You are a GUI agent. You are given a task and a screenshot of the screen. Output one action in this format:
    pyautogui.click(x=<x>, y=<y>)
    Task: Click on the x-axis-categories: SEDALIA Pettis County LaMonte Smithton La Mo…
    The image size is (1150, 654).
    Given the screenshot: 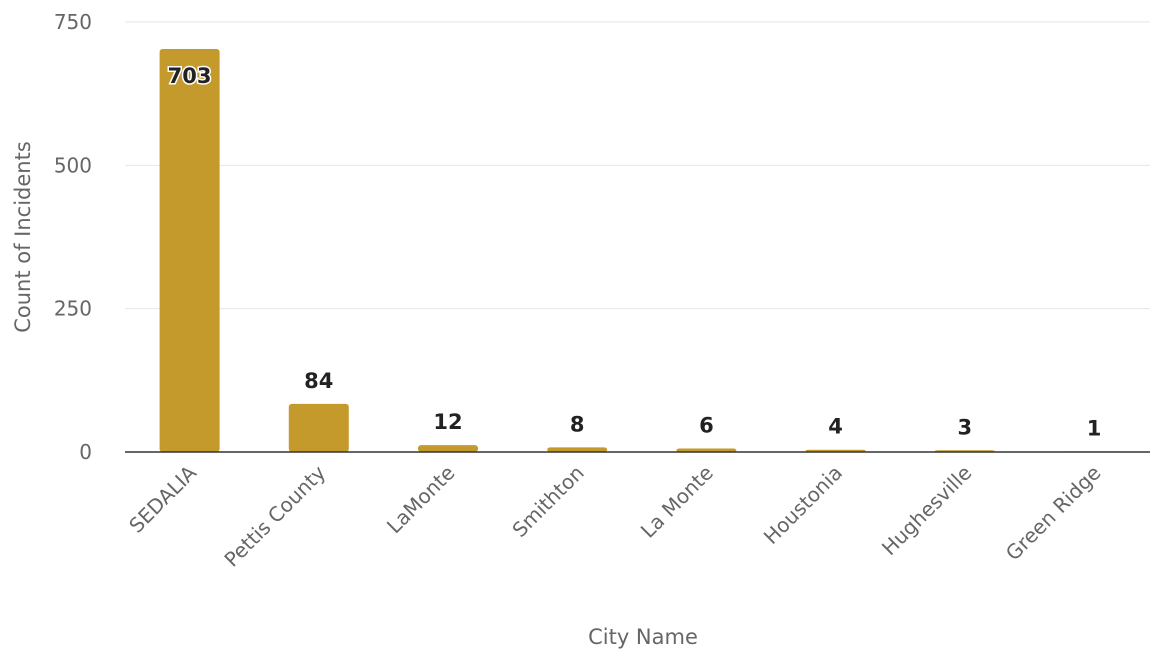 What is the action you would take?
    pyautogui.click(x=614, y=515)
    